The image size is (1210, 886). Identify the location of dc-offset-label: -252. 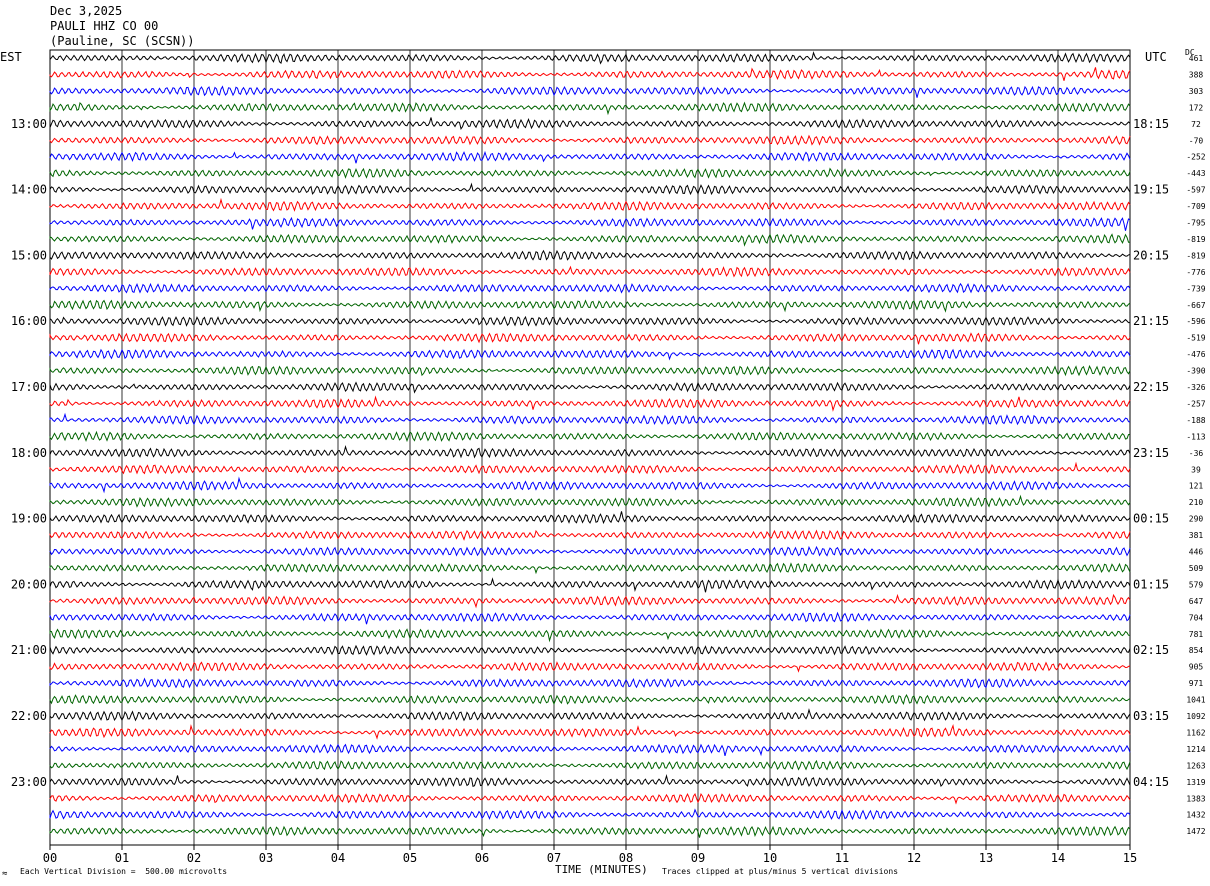
(1195, 157).